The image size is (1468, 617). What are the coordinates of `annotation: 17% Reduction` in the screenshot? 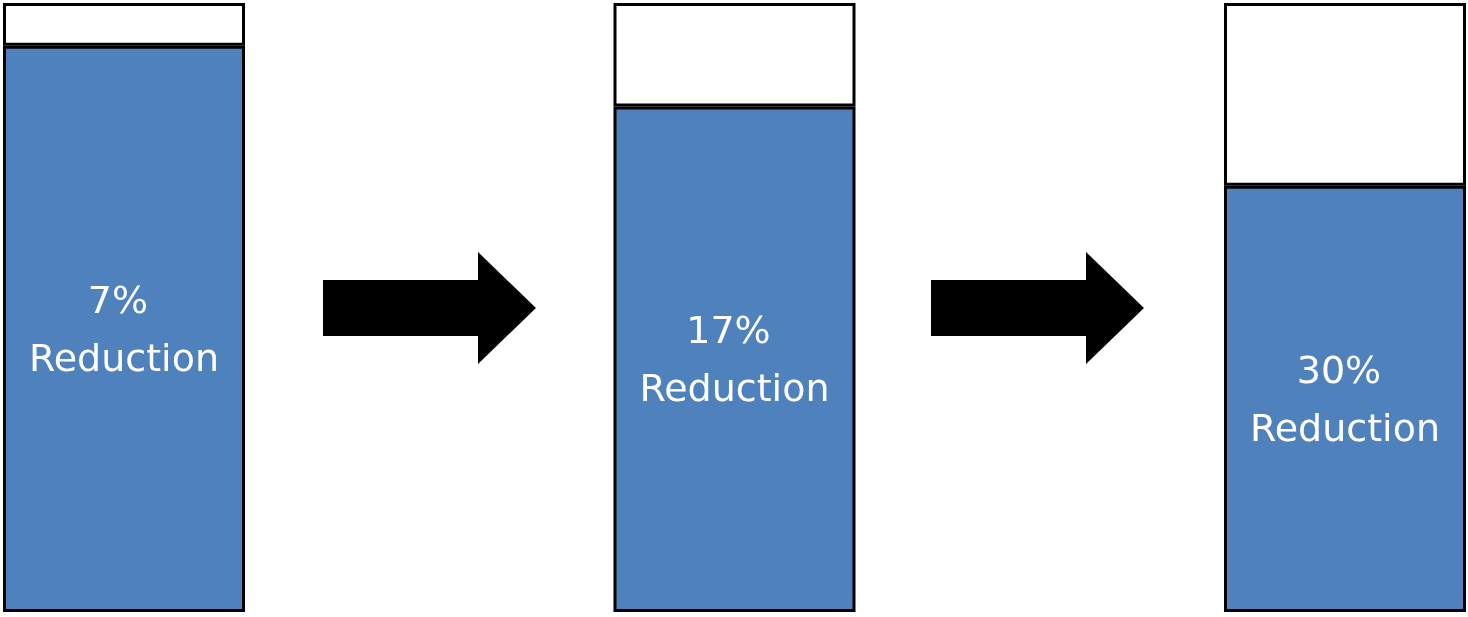 It's located at (734, 359).